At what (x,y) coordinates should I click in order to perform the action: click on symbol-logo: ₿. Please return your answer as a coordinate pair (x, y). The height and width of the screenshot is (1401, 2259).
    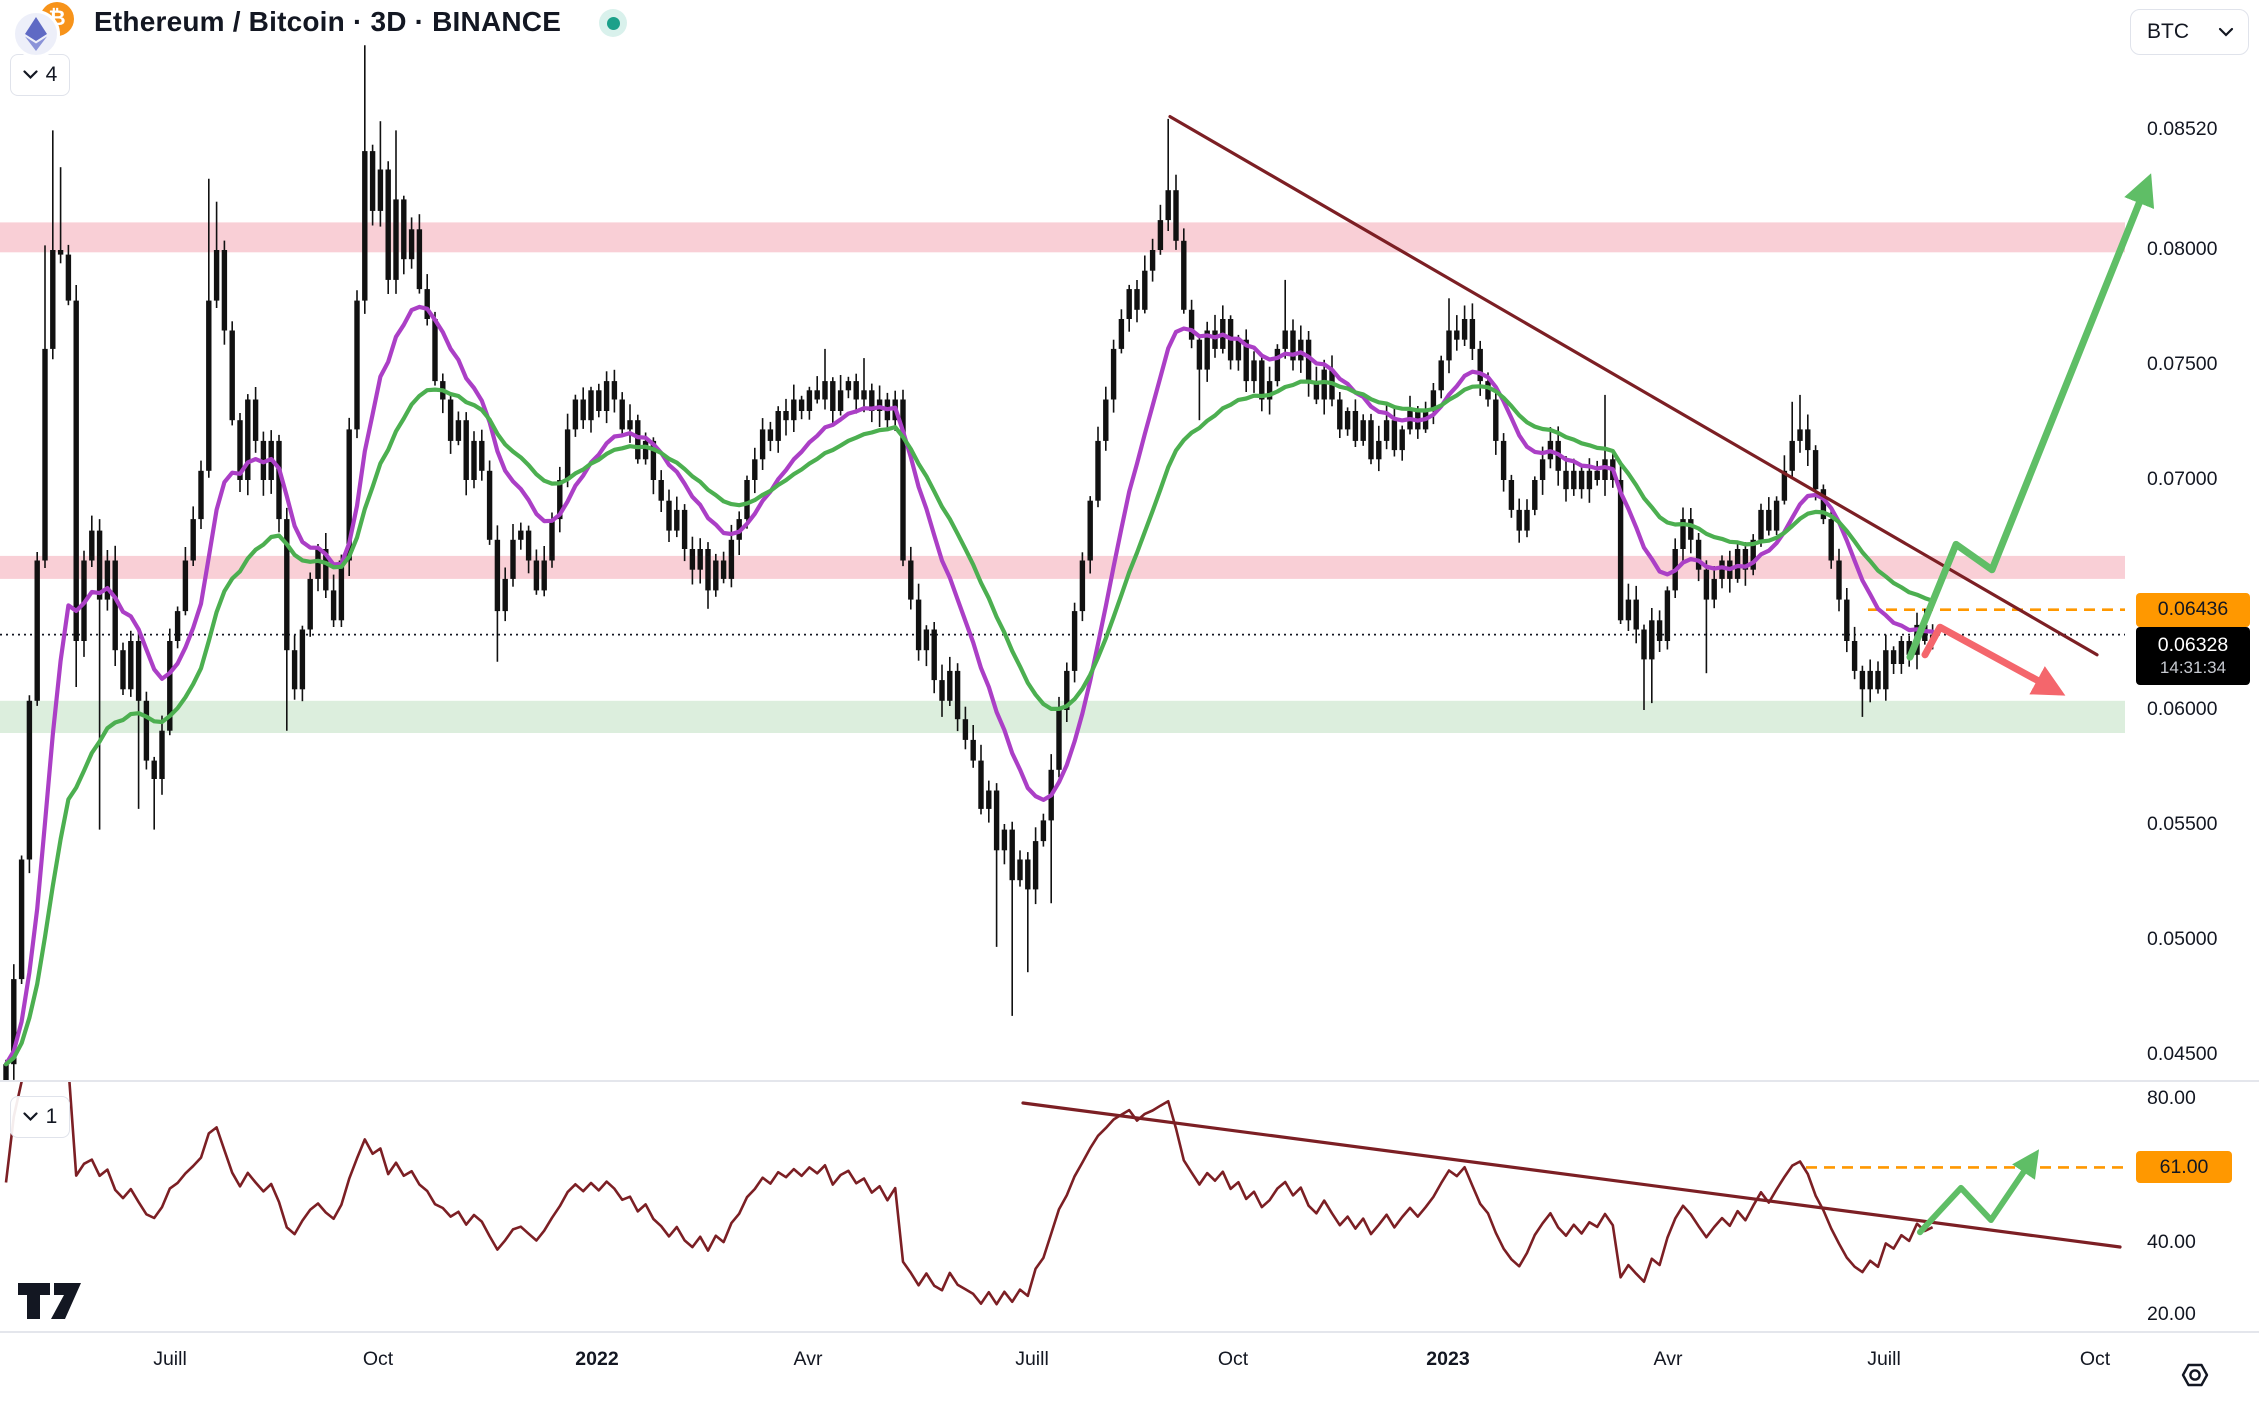
    Looking at the image, I should click on (47, 29).